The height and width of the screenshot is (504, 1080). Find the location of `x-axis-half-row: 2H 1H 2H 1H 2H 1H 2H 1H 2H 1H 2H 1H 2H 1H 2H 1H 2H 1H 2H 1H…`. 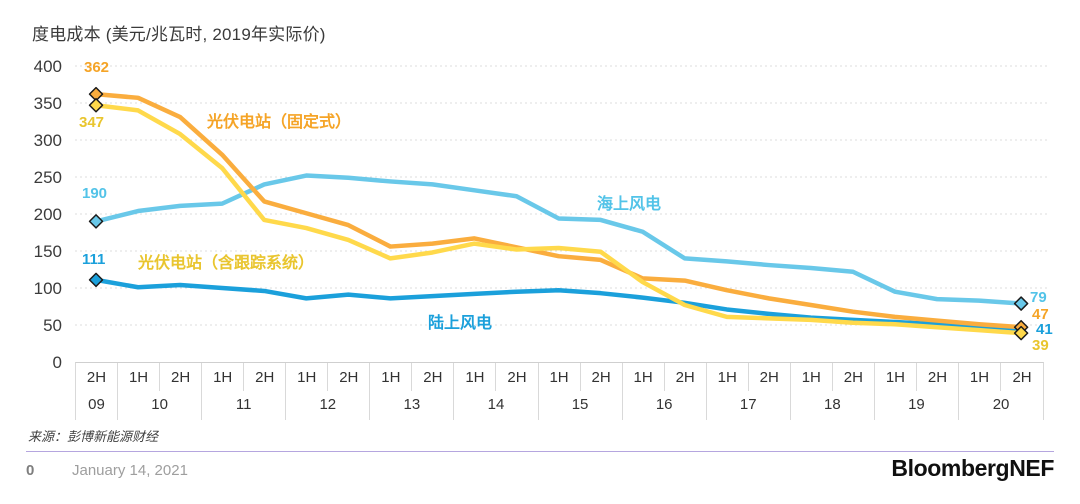

x-axis-half-row: 2H 1H 2H 1H 2H 1H 2H 1H 2H 1H 2H 1H 2H 1H 2H 1H 2H 1H 2H 1H… is located at coordinates (559, 377).